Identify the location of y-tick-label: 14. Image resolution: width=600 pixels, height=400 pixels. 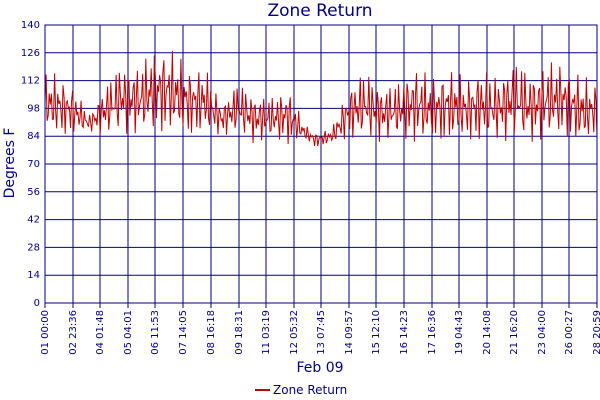
(33, 275).